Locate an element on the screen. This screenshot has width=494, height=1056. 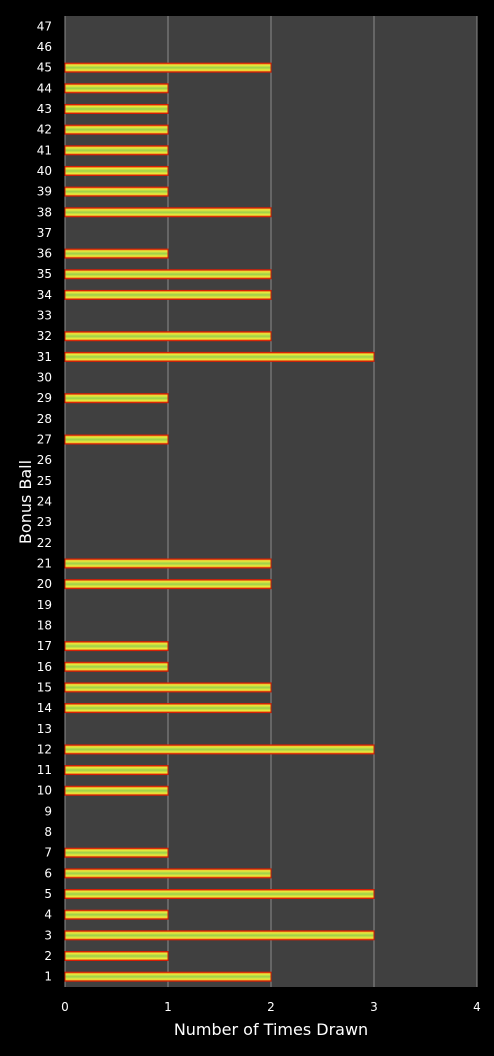
y-tick-label-14: 14 is located at coordinates (44, 708).